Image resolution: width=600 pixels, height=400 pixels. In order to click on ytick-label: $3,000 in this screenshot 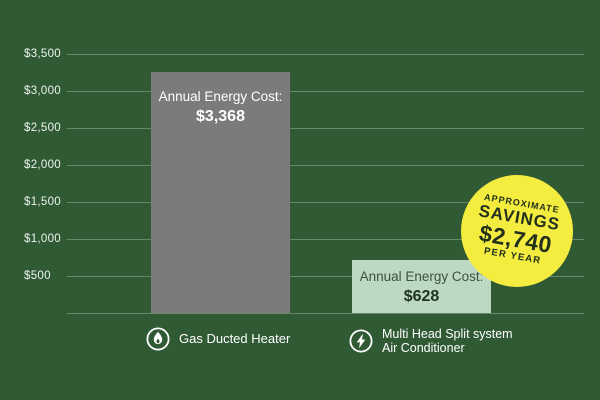, I will do `click(42, 91)`.